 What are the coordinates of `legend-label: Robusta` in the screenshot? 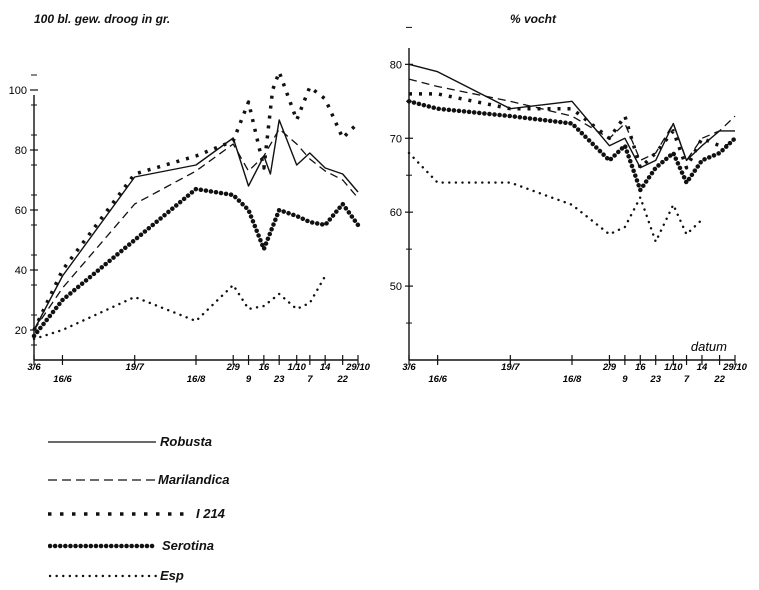 It's located at (186, 441).